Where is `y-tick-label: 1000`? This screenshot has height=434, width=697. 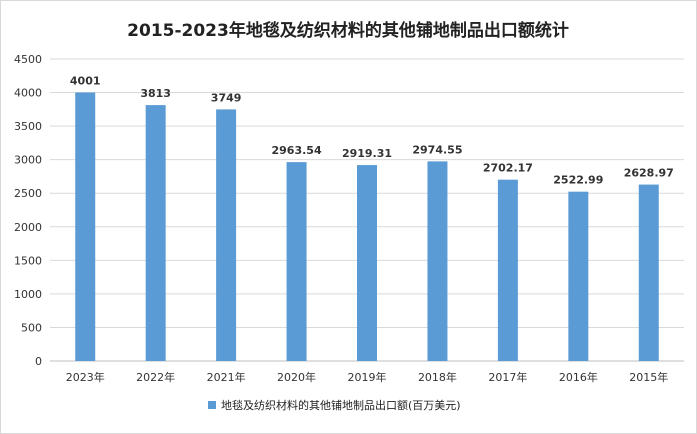 y-tick-label: 1000 is located at coordinates (28, 294).